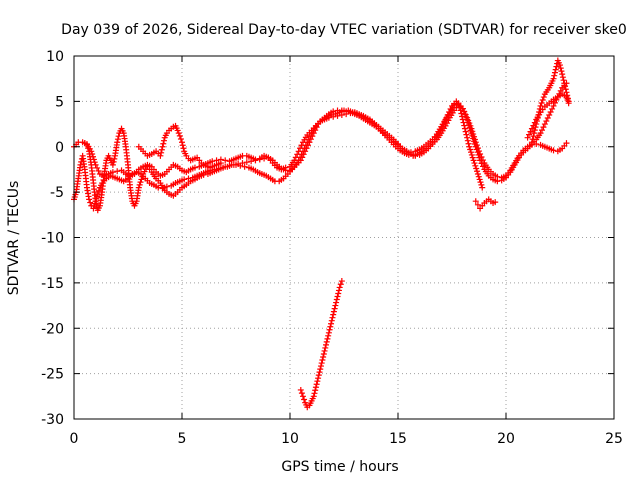  I want to click on y-tick-labels: 10 5 0 -5 -10 -15 -20 -25 -30, so click(52, 238).